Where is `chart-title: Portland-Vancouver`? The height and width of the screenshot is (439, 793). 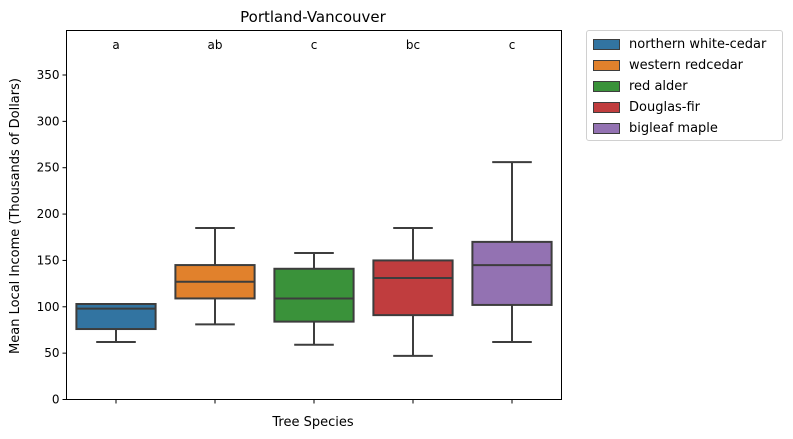
chart-title: Portland-Vancouver is located at coordinates (313, 17).